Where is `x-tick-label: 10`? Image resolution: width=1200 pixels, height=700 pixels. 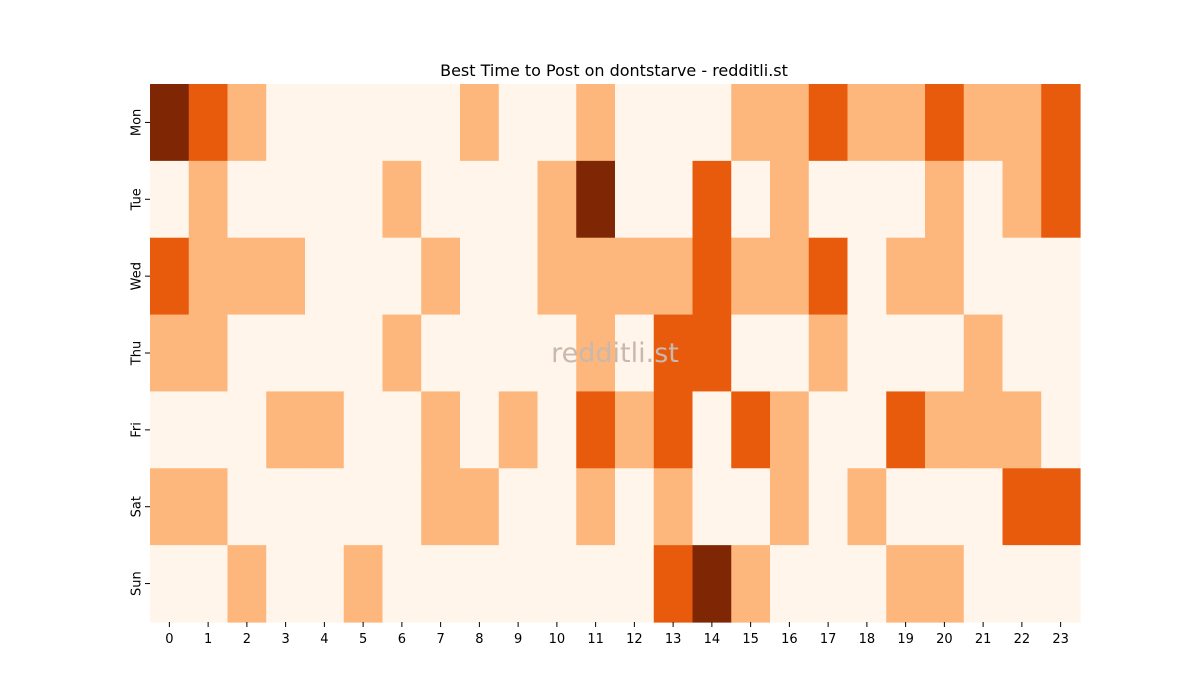 x-tick-label: 10 is located at coordinates (557, 639).